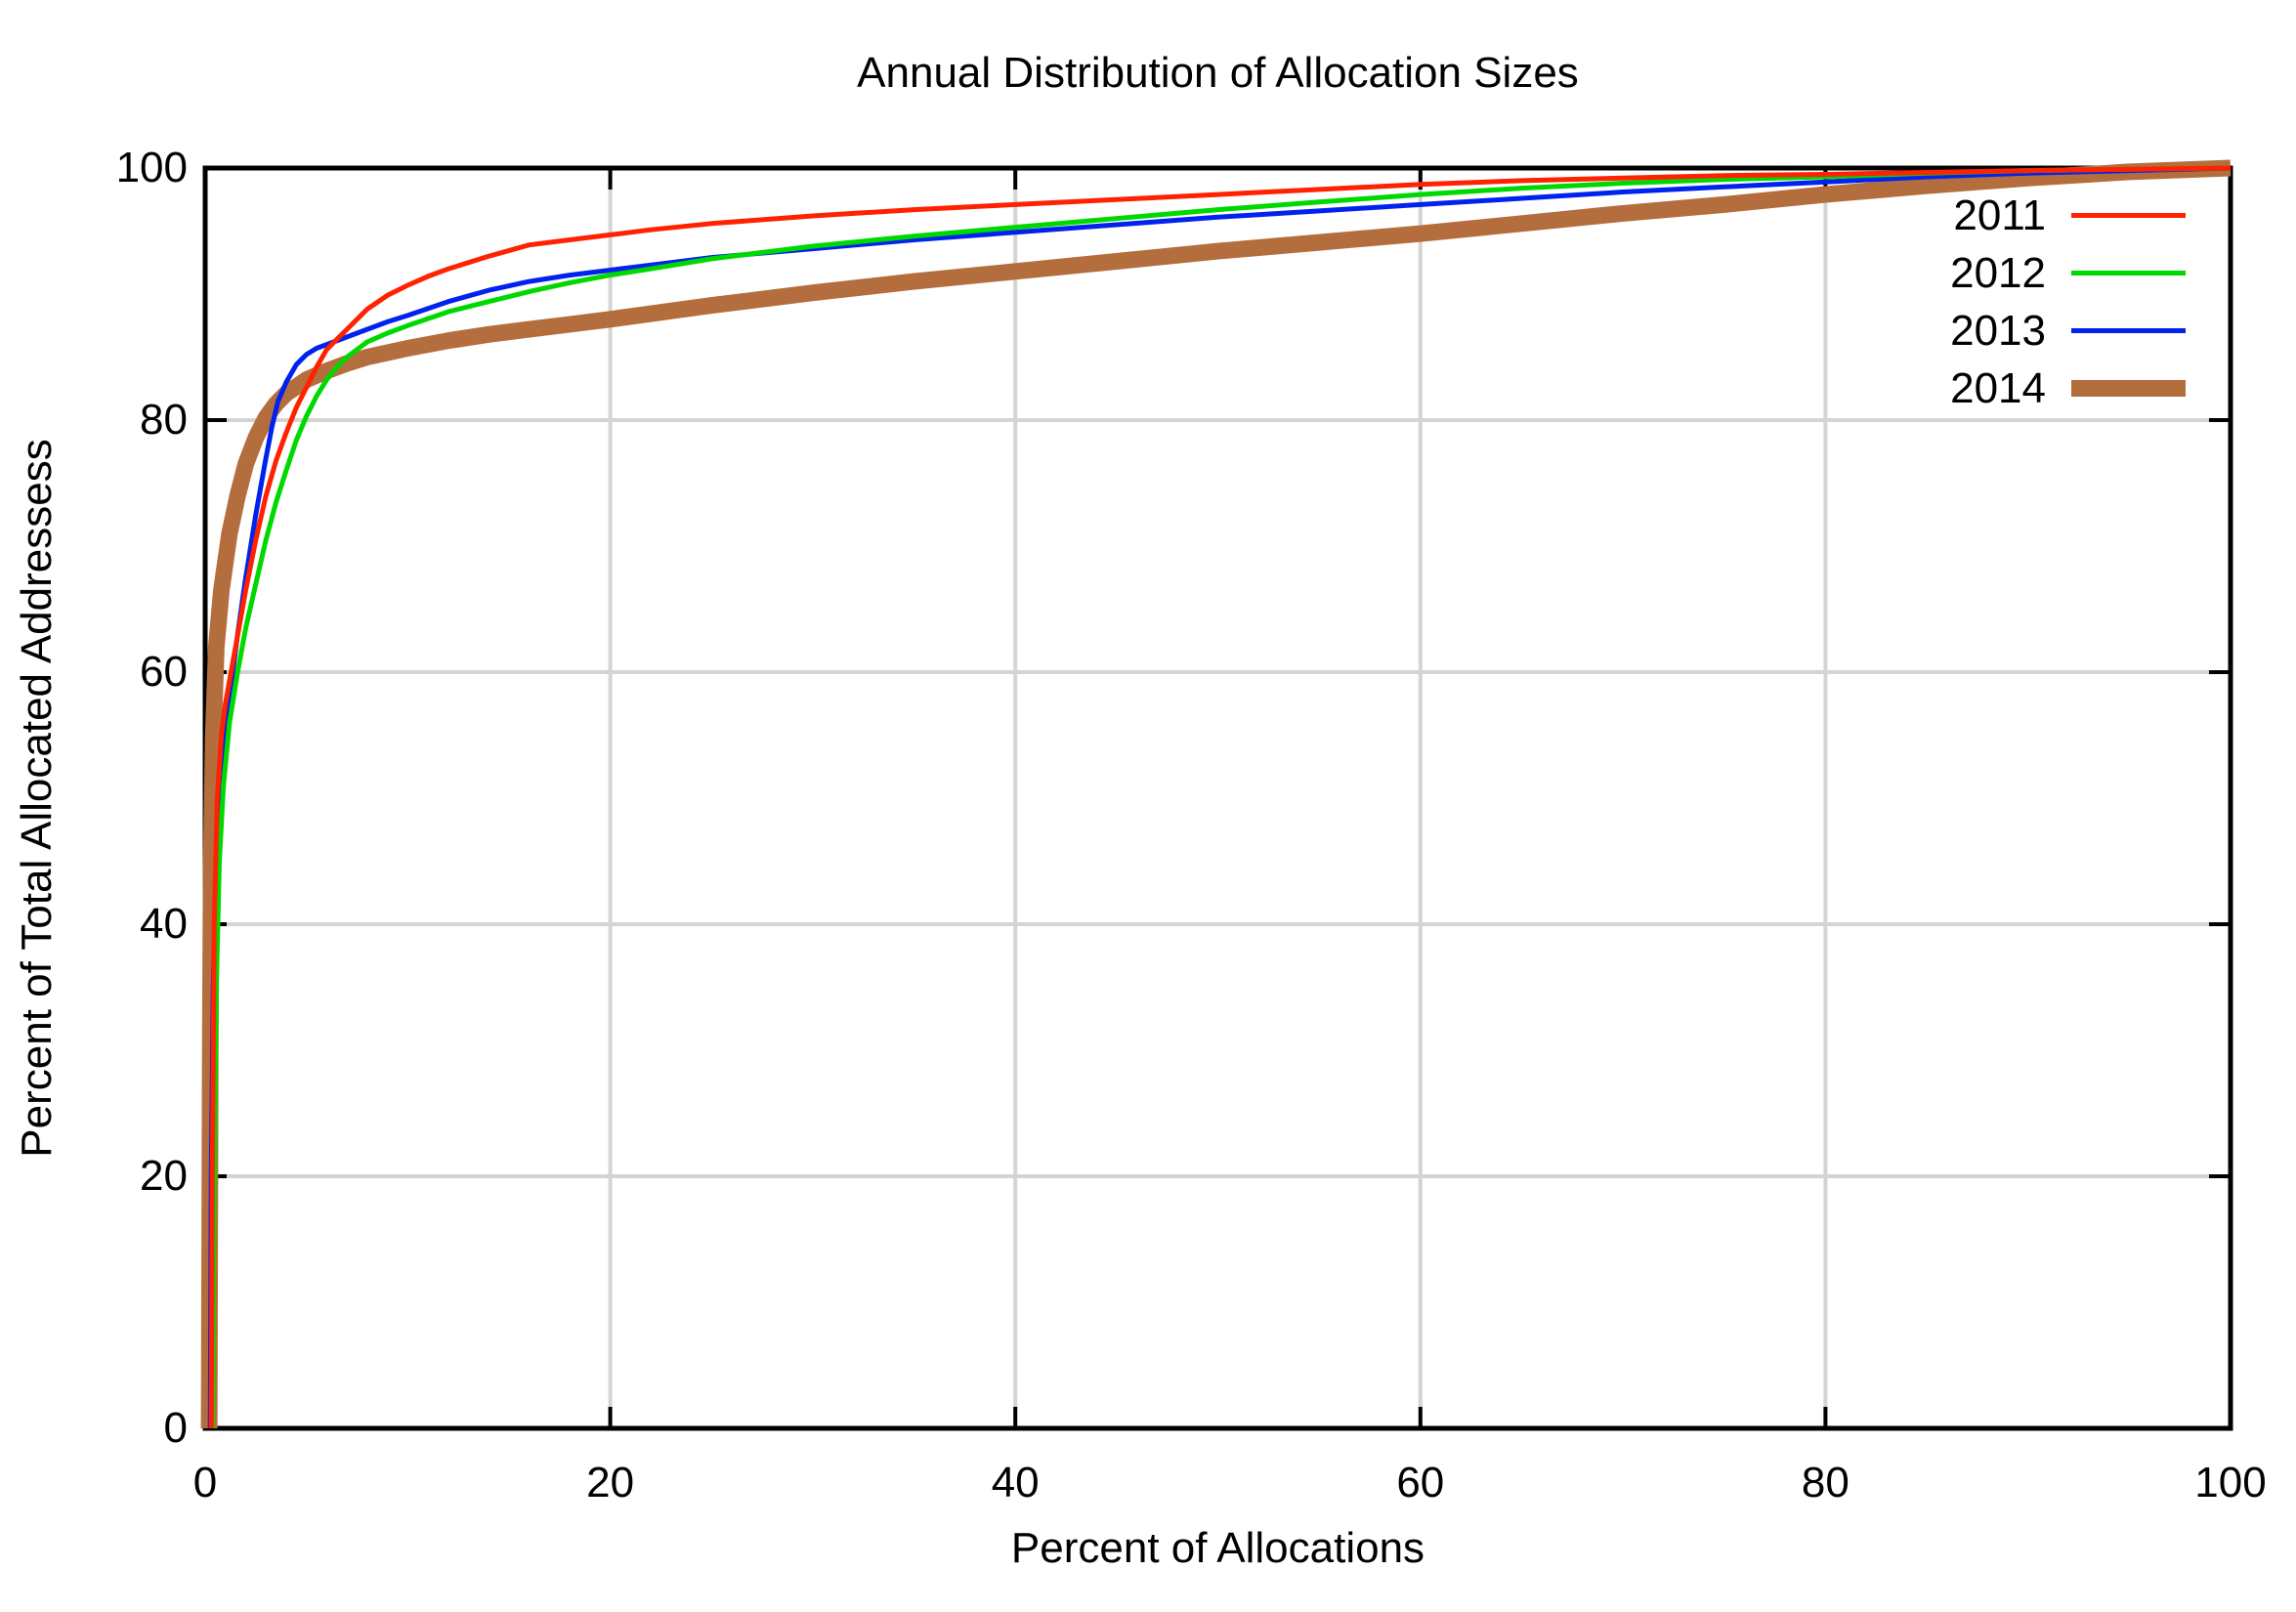 The image size is (2296, 1612). What do you see at coordinates (1217, 1548) in the screenshot?
I see `x-axis-title: Percent of Allocations` at bounding box center [1217, 1548].